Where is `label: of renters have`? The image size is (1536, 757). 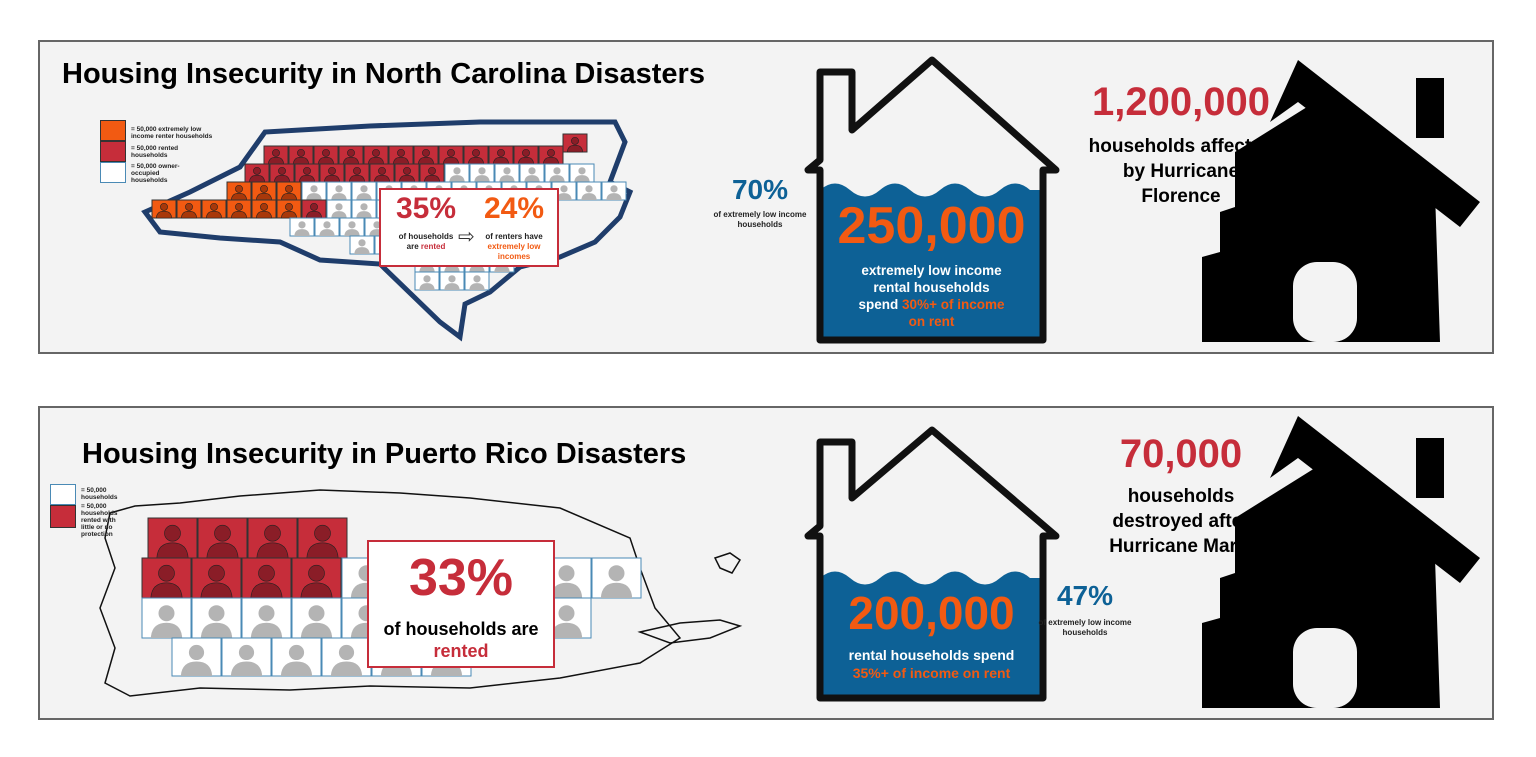
label: of renters have is located at coordinates (514, 236).